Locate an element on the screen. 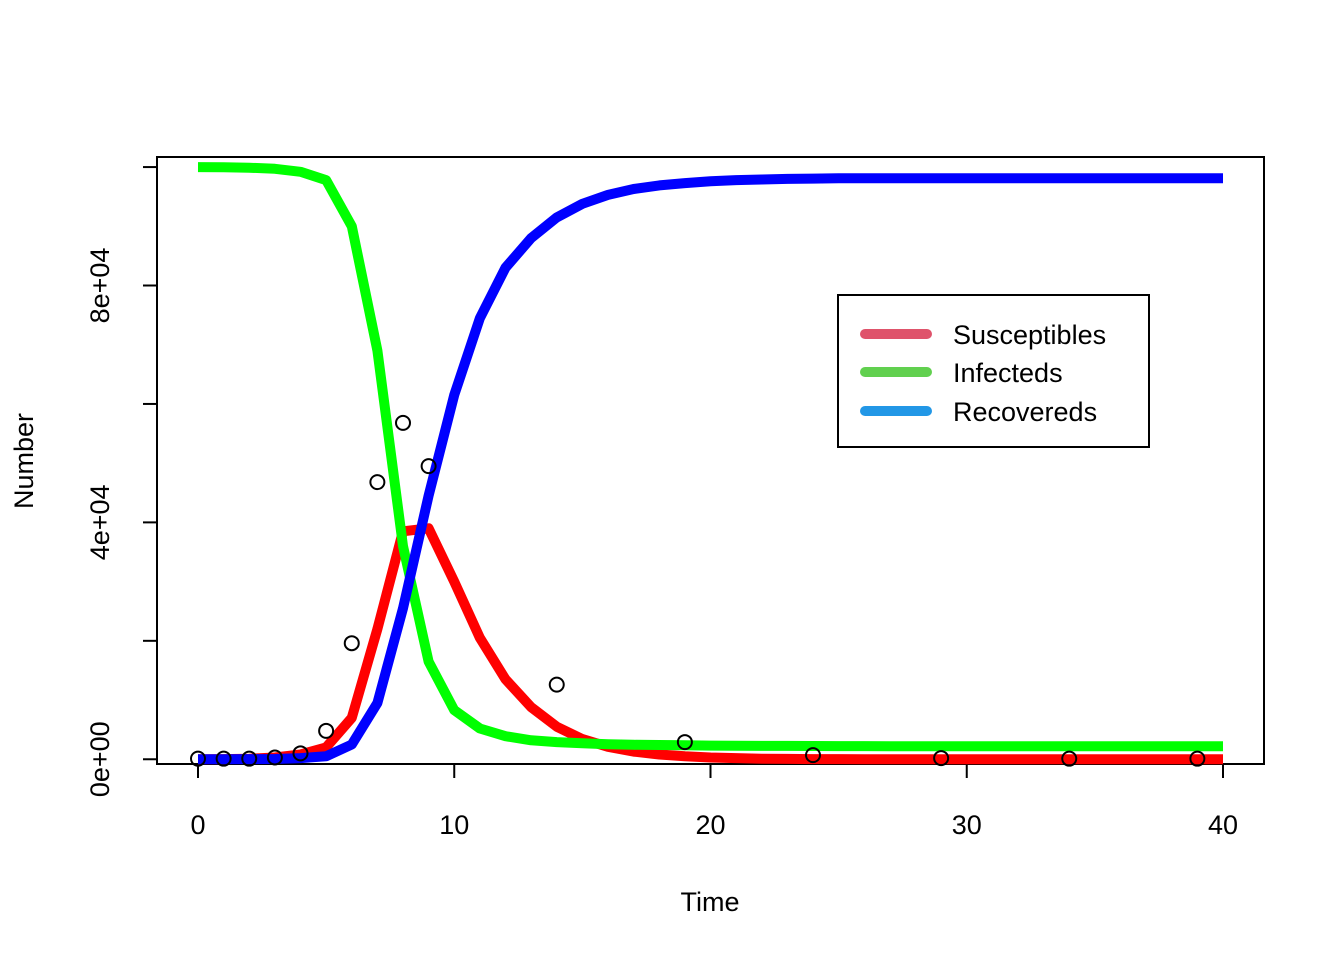 The image size is (1344, 960). legend-label-infecteds: Infecteds is located at coordinates (1008, 373).